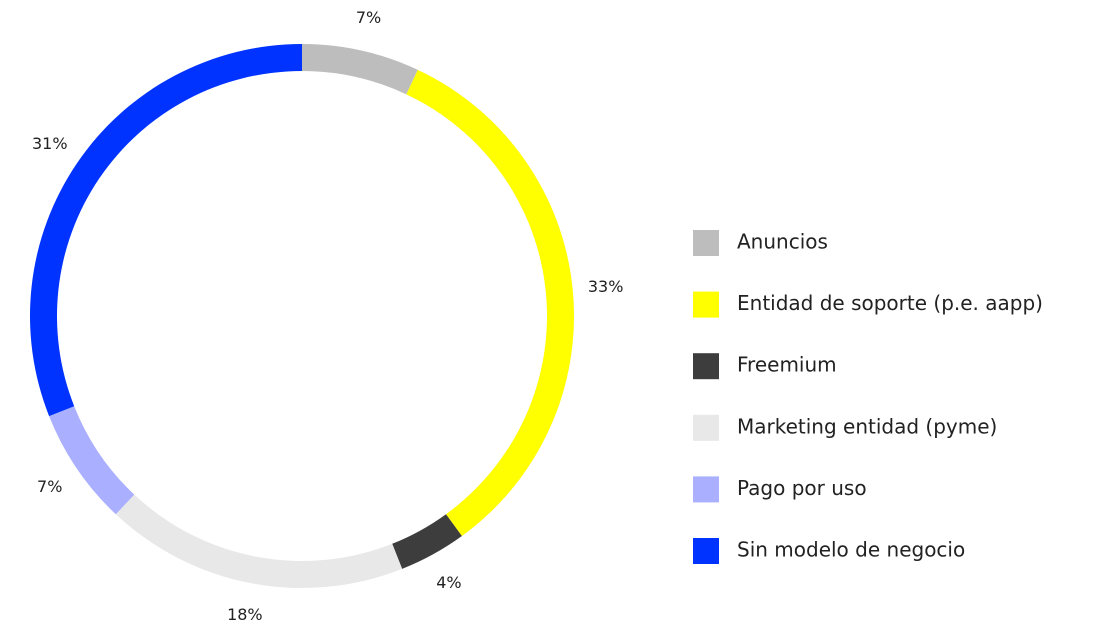 Image resolution: width=1096 pixels, height=626 pixels. Describe the element at coordinates (787, 365) in the screenshot. I see `legend-label: Freemium` at that location.